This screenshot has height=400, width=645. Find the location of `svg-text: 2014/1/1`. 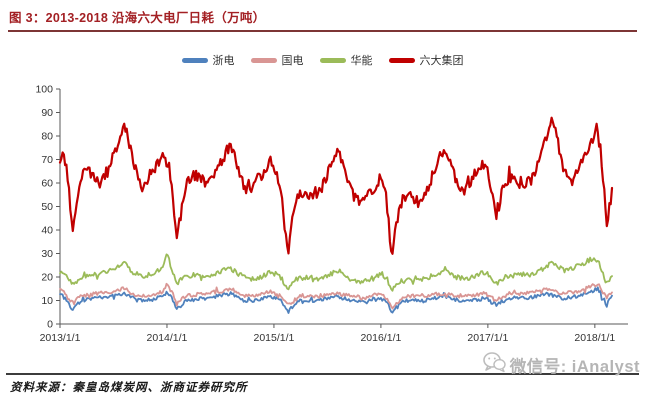

svg-text: 2014/1/1 is located at coordinates (167, 338).